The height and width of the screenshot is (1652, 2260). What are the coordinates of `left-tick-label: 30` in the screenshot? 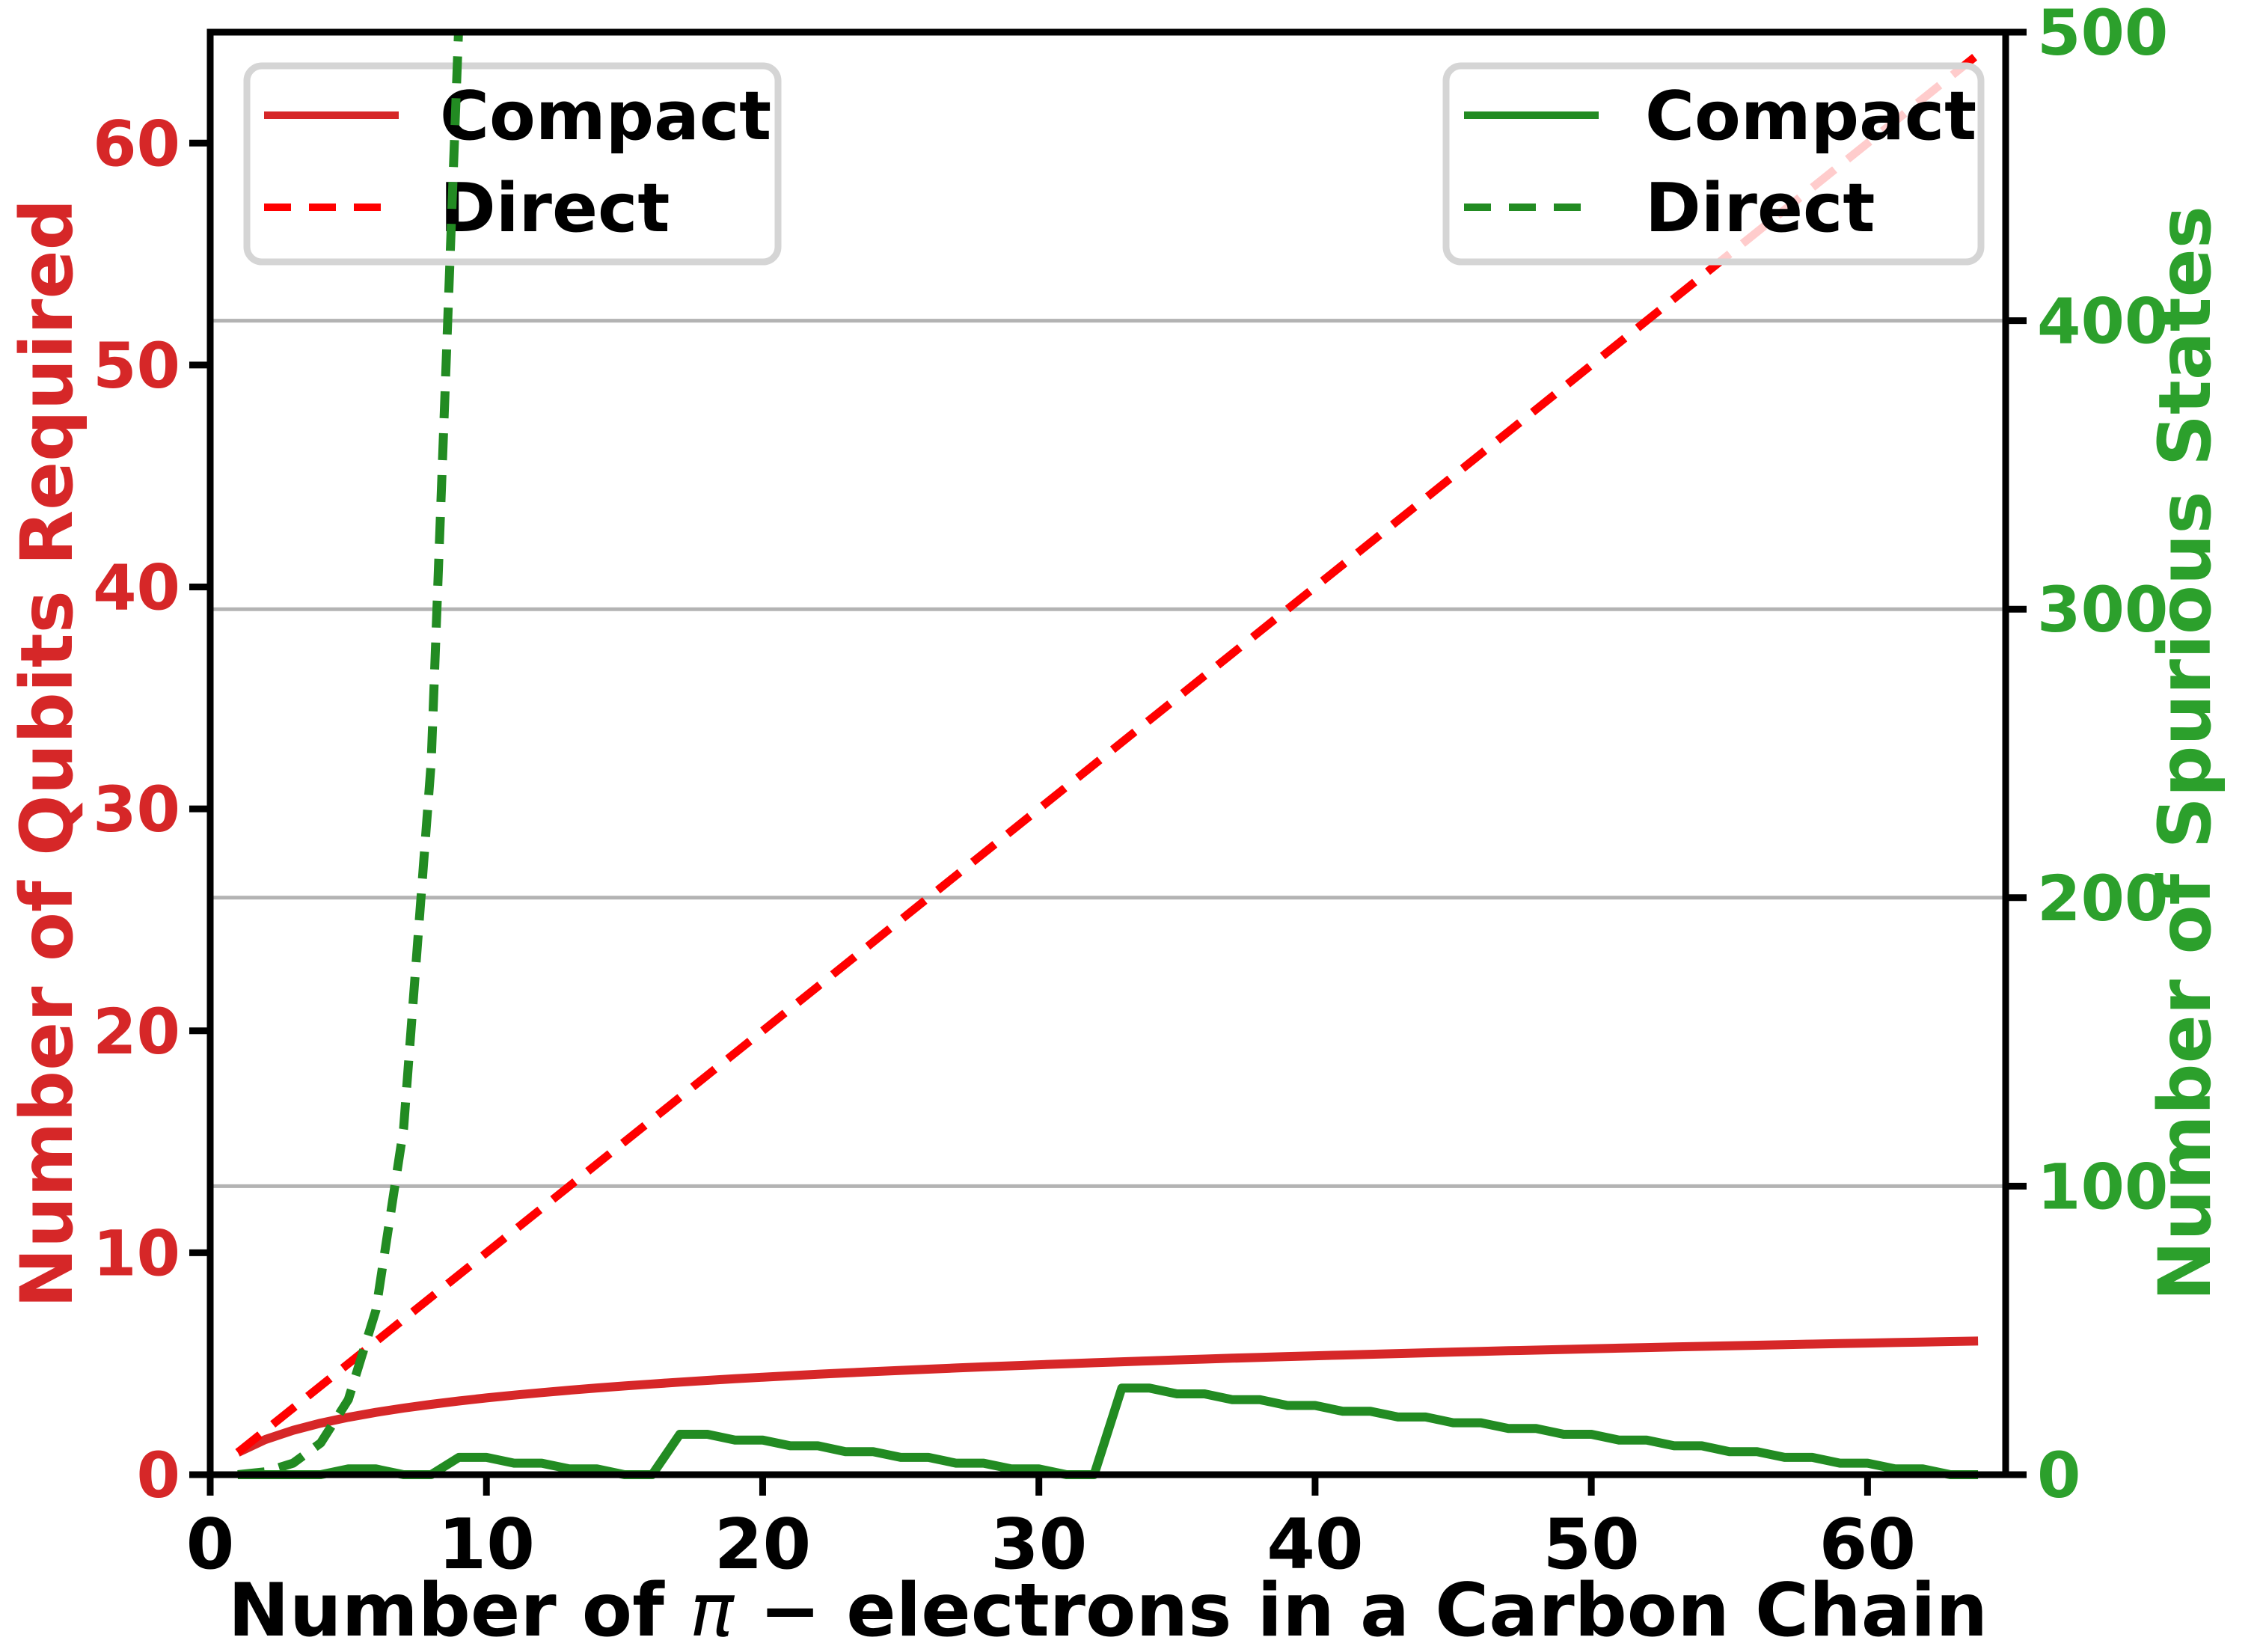 It's located at (136, 809).